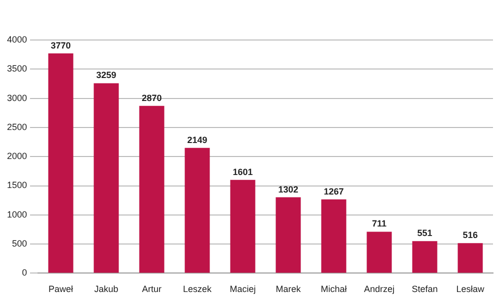  What do you see at coordinates (470, 289) in the screenshot?
I see `x-tick-label: Lesław` at bounding box center [470, 289].